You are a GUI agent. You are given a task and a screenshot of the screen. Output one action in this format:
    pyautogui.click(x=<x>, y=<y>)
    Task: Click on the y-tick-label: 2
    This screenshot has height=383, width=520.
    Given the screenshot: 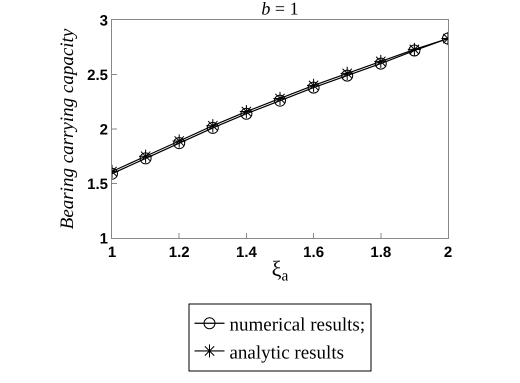 What is the action you would take?
    pyautogui.click(x=104, y=129)
    